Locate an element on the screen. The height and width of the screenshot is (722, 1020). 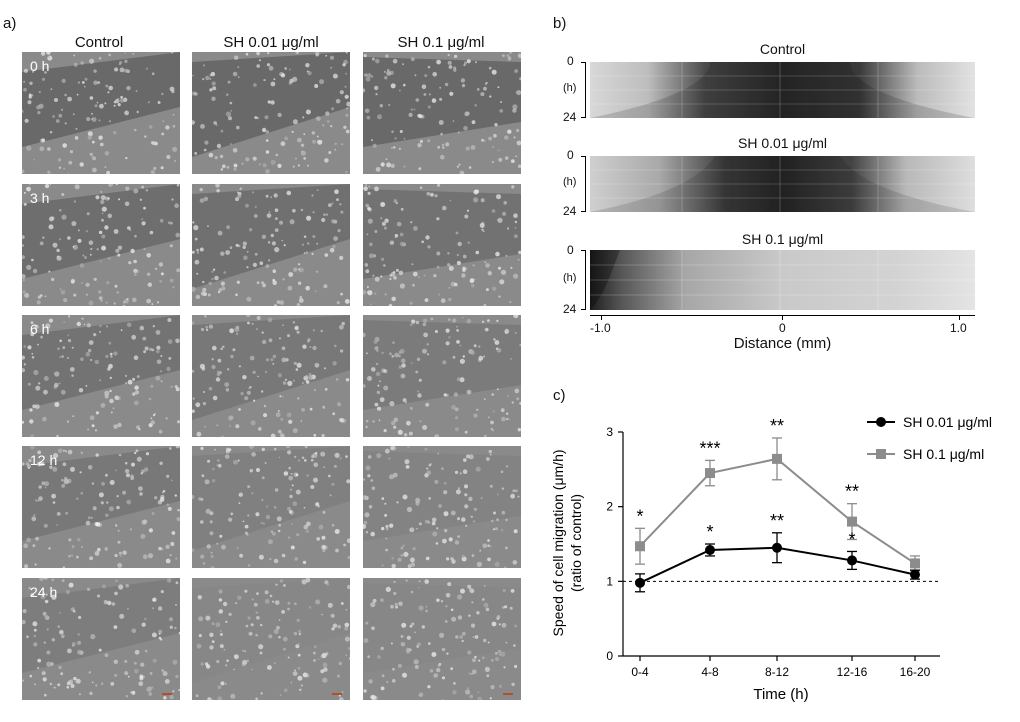
legend-label: SH 0.1 μg/ml is located at coordinates (943, 454).